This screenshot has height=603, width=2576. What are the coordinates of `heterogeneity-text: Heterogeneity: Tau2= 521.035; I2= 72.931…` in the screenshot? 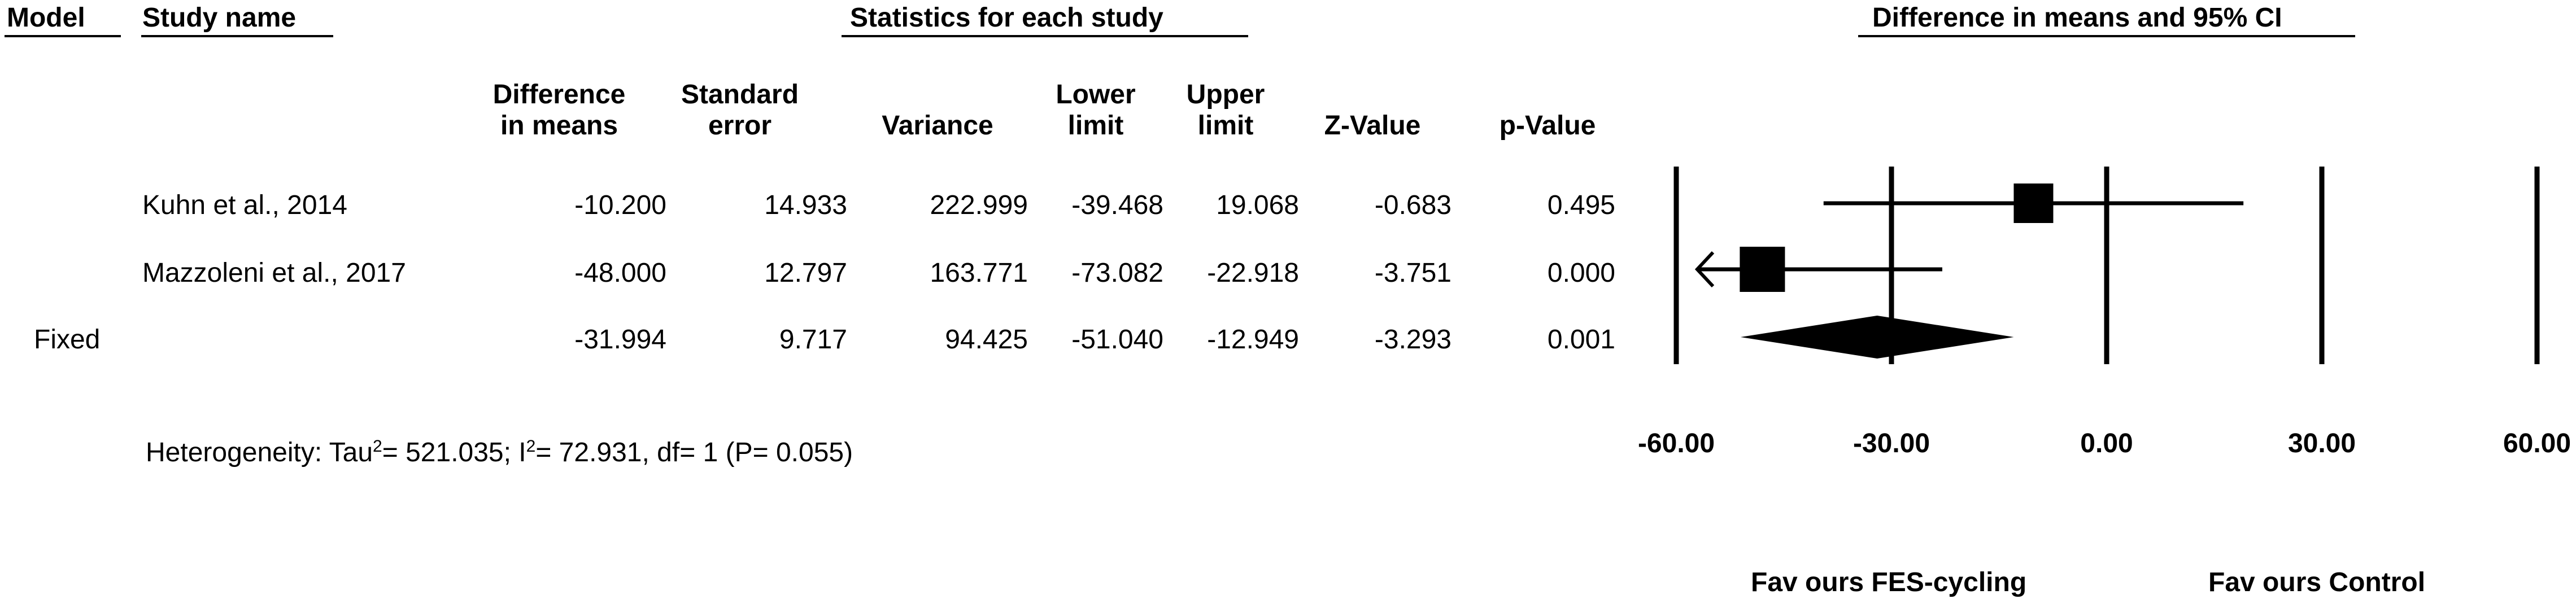 It's located at (499, 452).